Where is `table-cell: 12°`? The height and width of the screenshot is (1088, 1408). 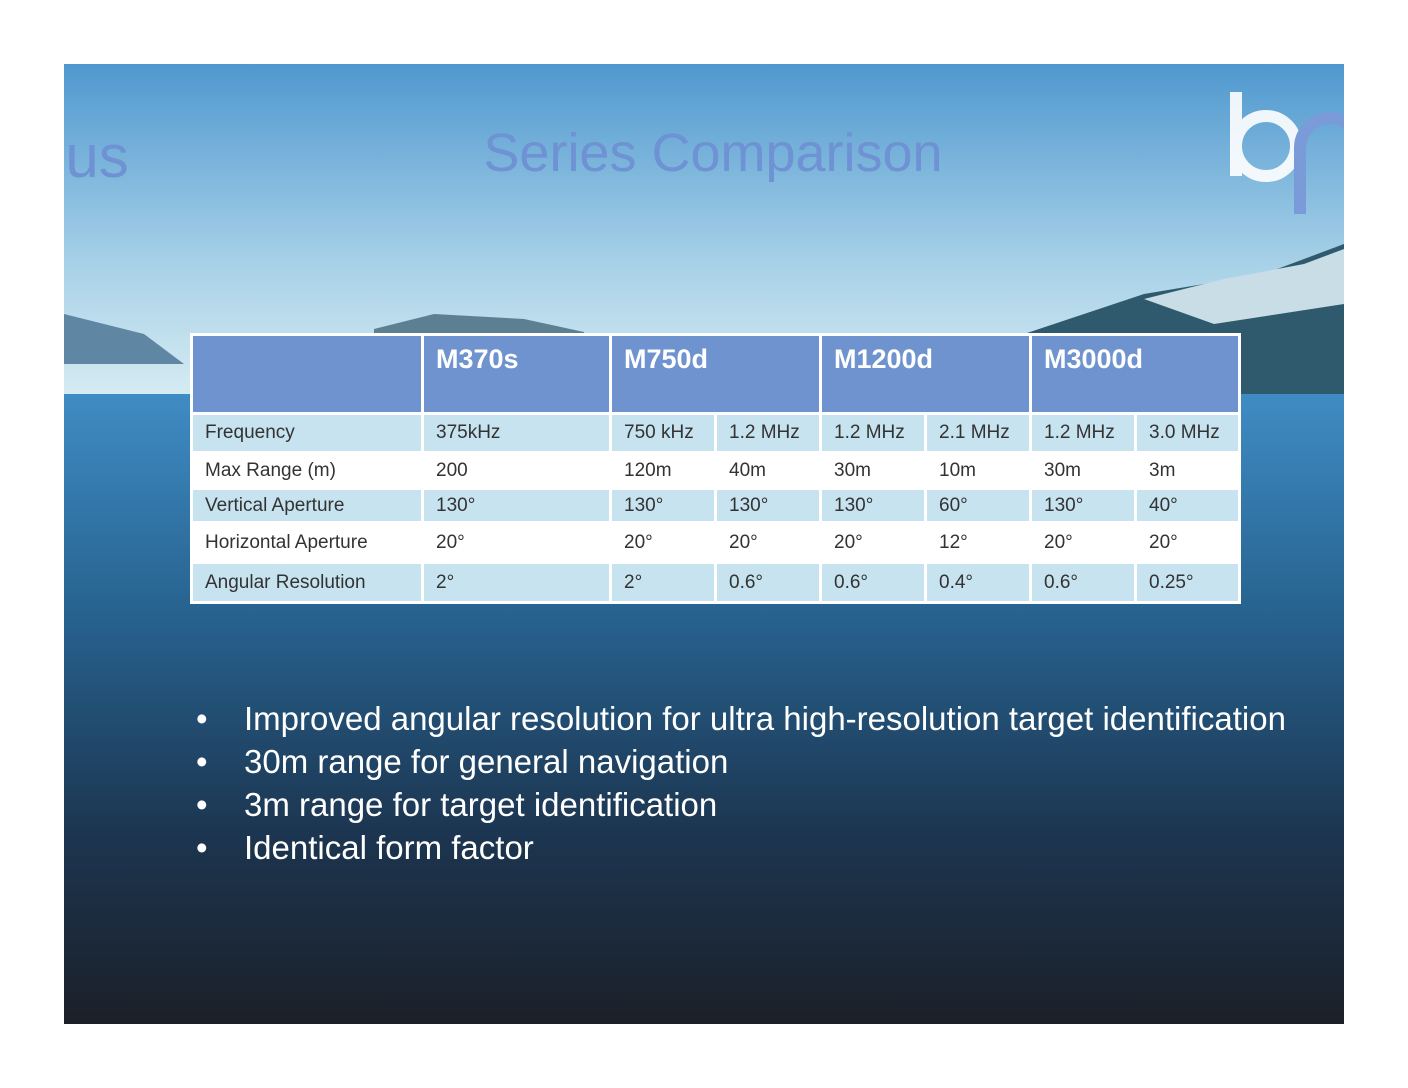 table-cell: 12° is located at coordinates (978, 542).